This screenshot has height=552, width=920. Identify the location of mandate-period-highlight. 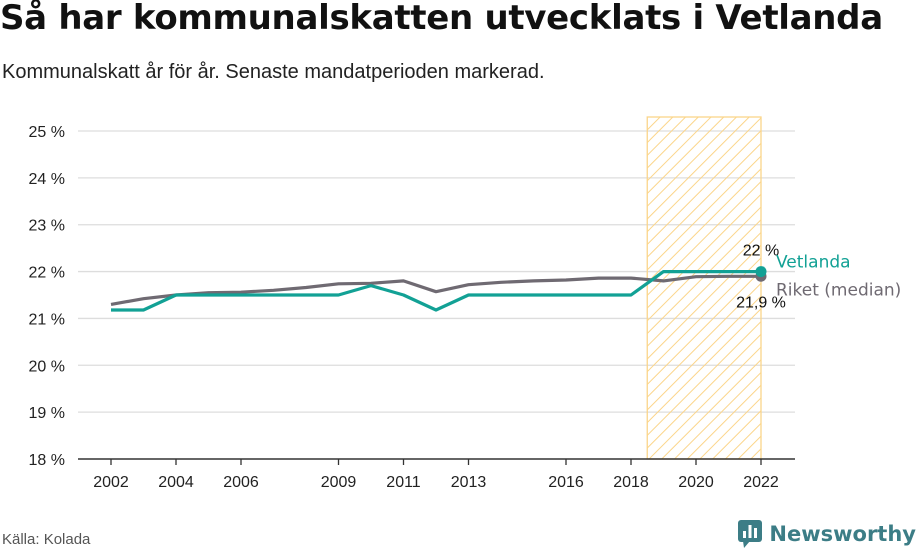
(704, 288).